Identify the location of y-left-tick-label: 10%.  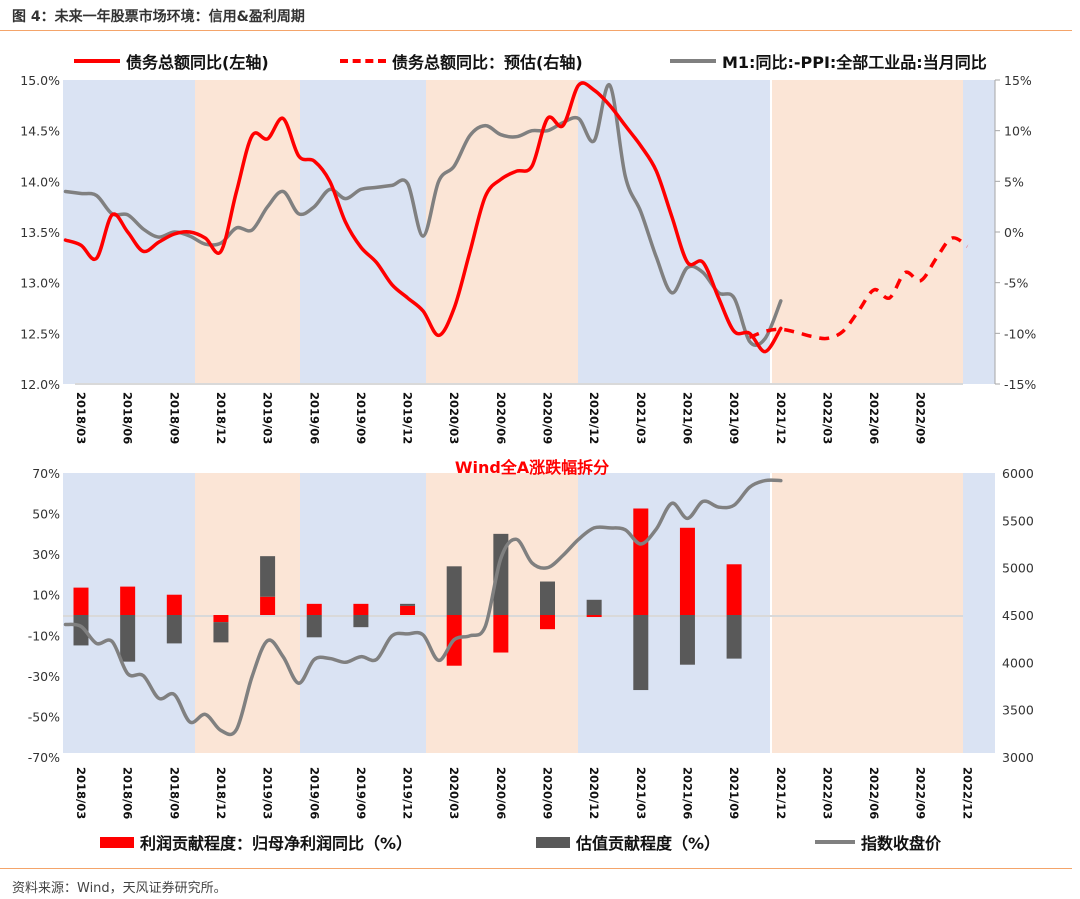
(46, 595).